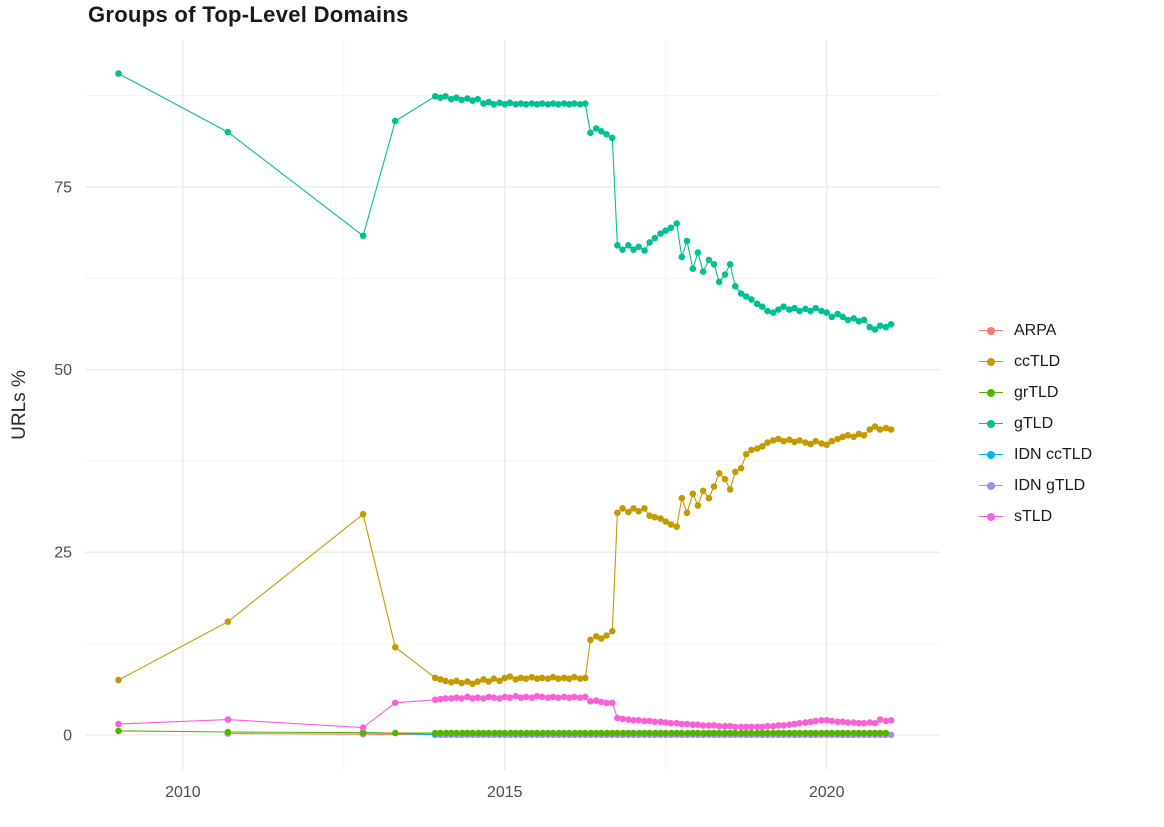 This screenshot has width=1164, height=827. I want to click on legend-label: ccTLD, so click(1037, 361).